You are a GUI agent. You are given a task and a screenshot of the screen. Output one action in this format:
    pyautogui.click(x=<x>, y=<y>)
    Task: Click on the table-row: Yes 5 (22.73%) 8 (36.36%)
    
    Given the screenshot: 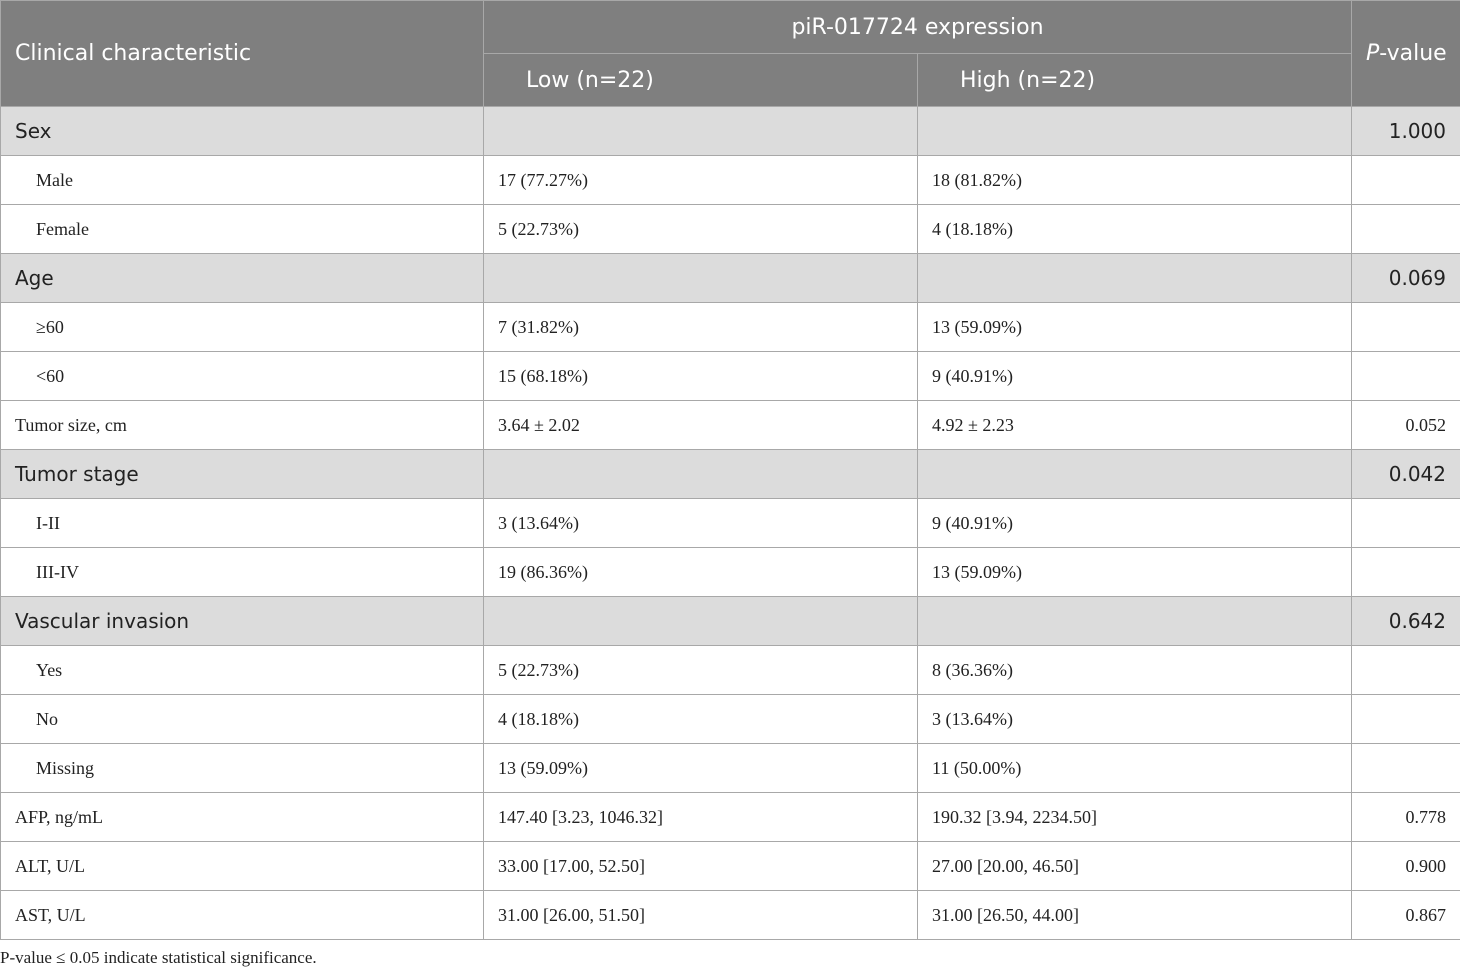 What is the action you would take?
    pyautogui.click(x=730, y=670)
    